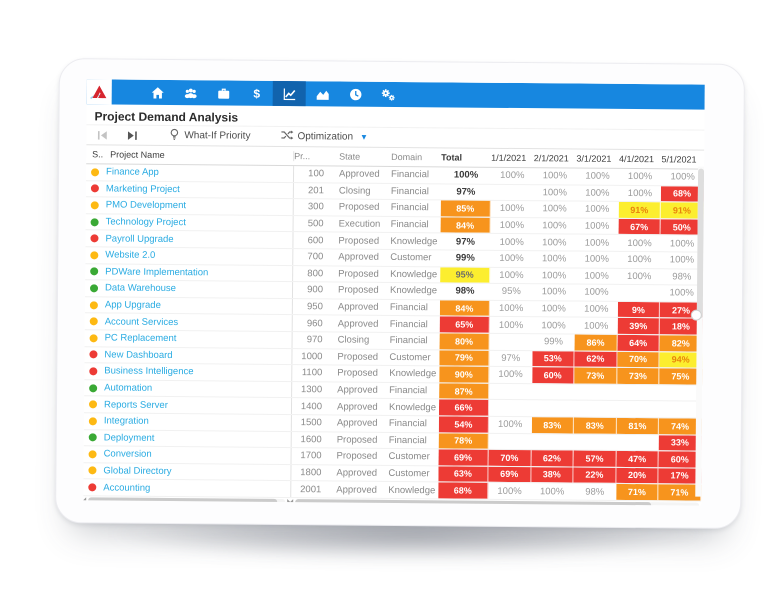 This screenshot has height=589, width=764. I want to click on column-header: Project Name, so click(137, 154).